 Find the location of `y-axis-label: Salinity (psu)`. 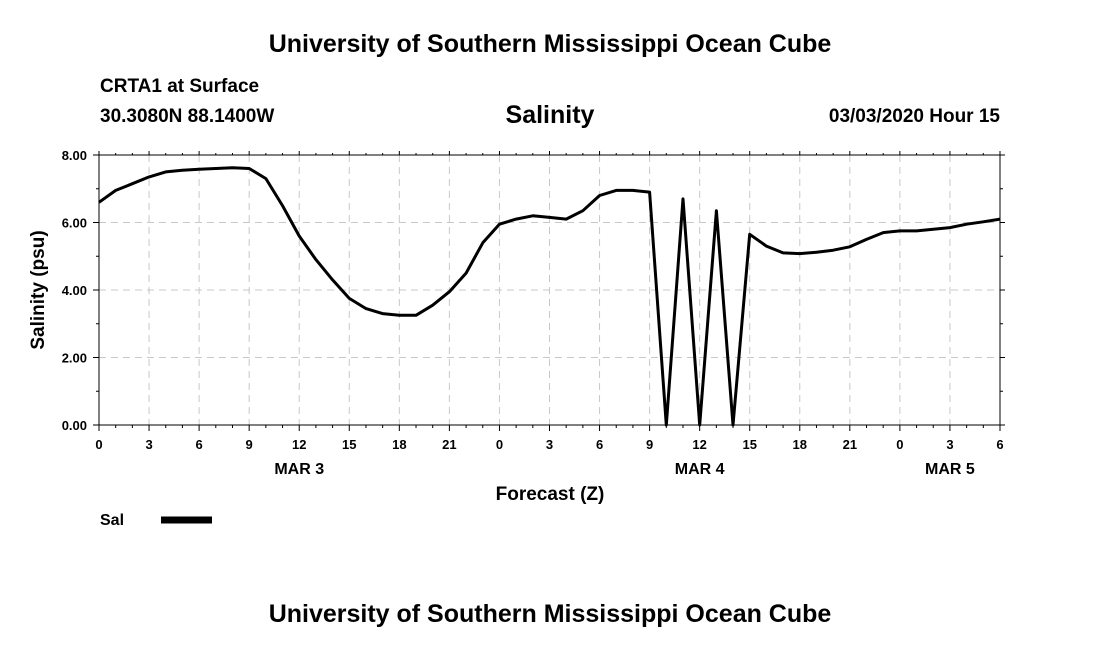

y-axis-label: Salinity (psu) is located at coordinates (38, 289).